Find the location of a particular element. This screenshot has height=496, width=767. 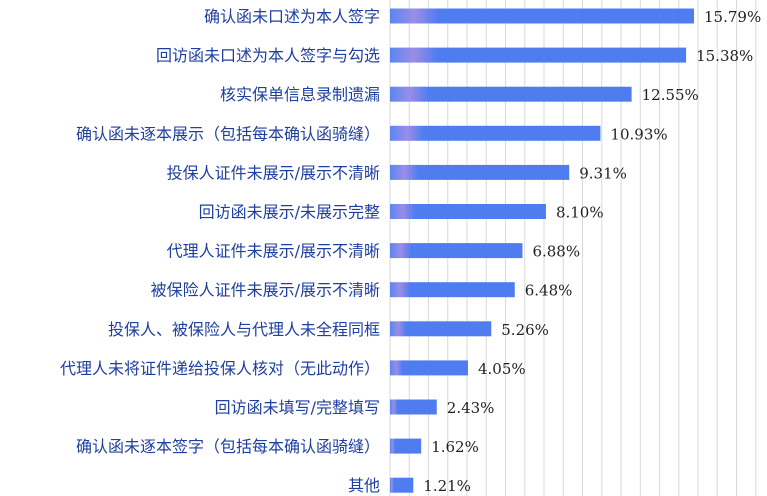

category-label: 代理人未将证件递给投保人核对（无此动作） is located at coordinates (220, 368).